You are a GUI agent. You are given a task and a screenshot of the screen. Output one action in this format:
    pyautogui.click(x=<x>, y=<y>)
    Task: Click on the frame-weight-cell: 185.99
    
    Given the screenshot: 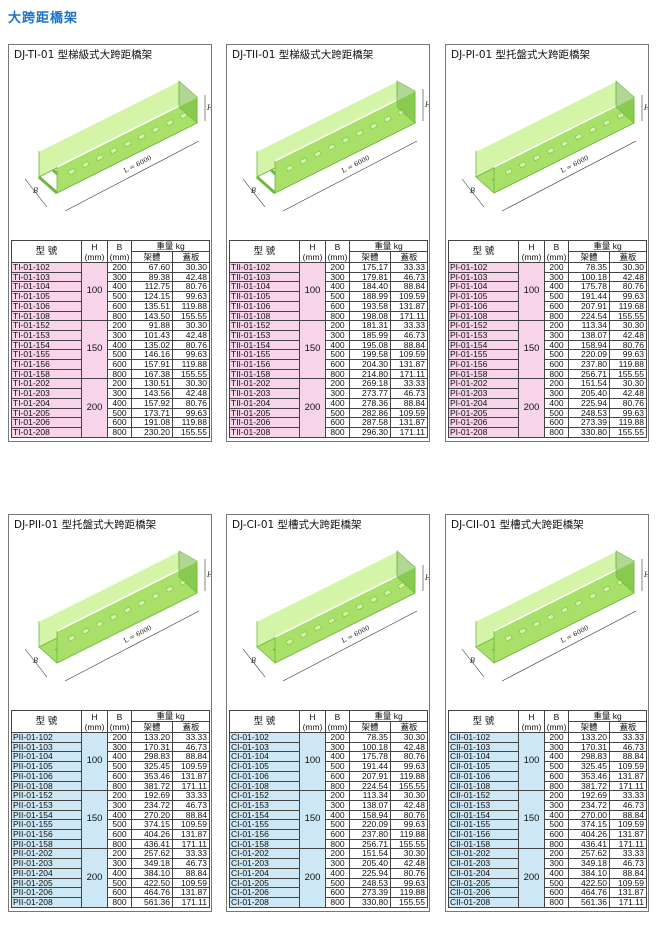 What is the action you would take?
    pyautogui.click(x=370, y=335)
    